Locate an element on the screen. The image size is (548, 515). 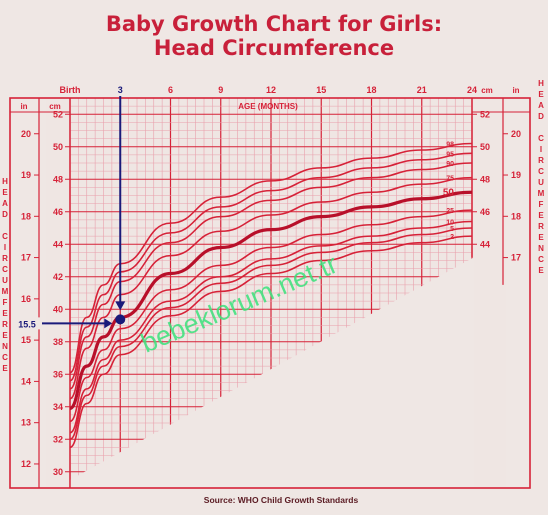
percentile-label-98: 98 is located at coordinates (450, 145).